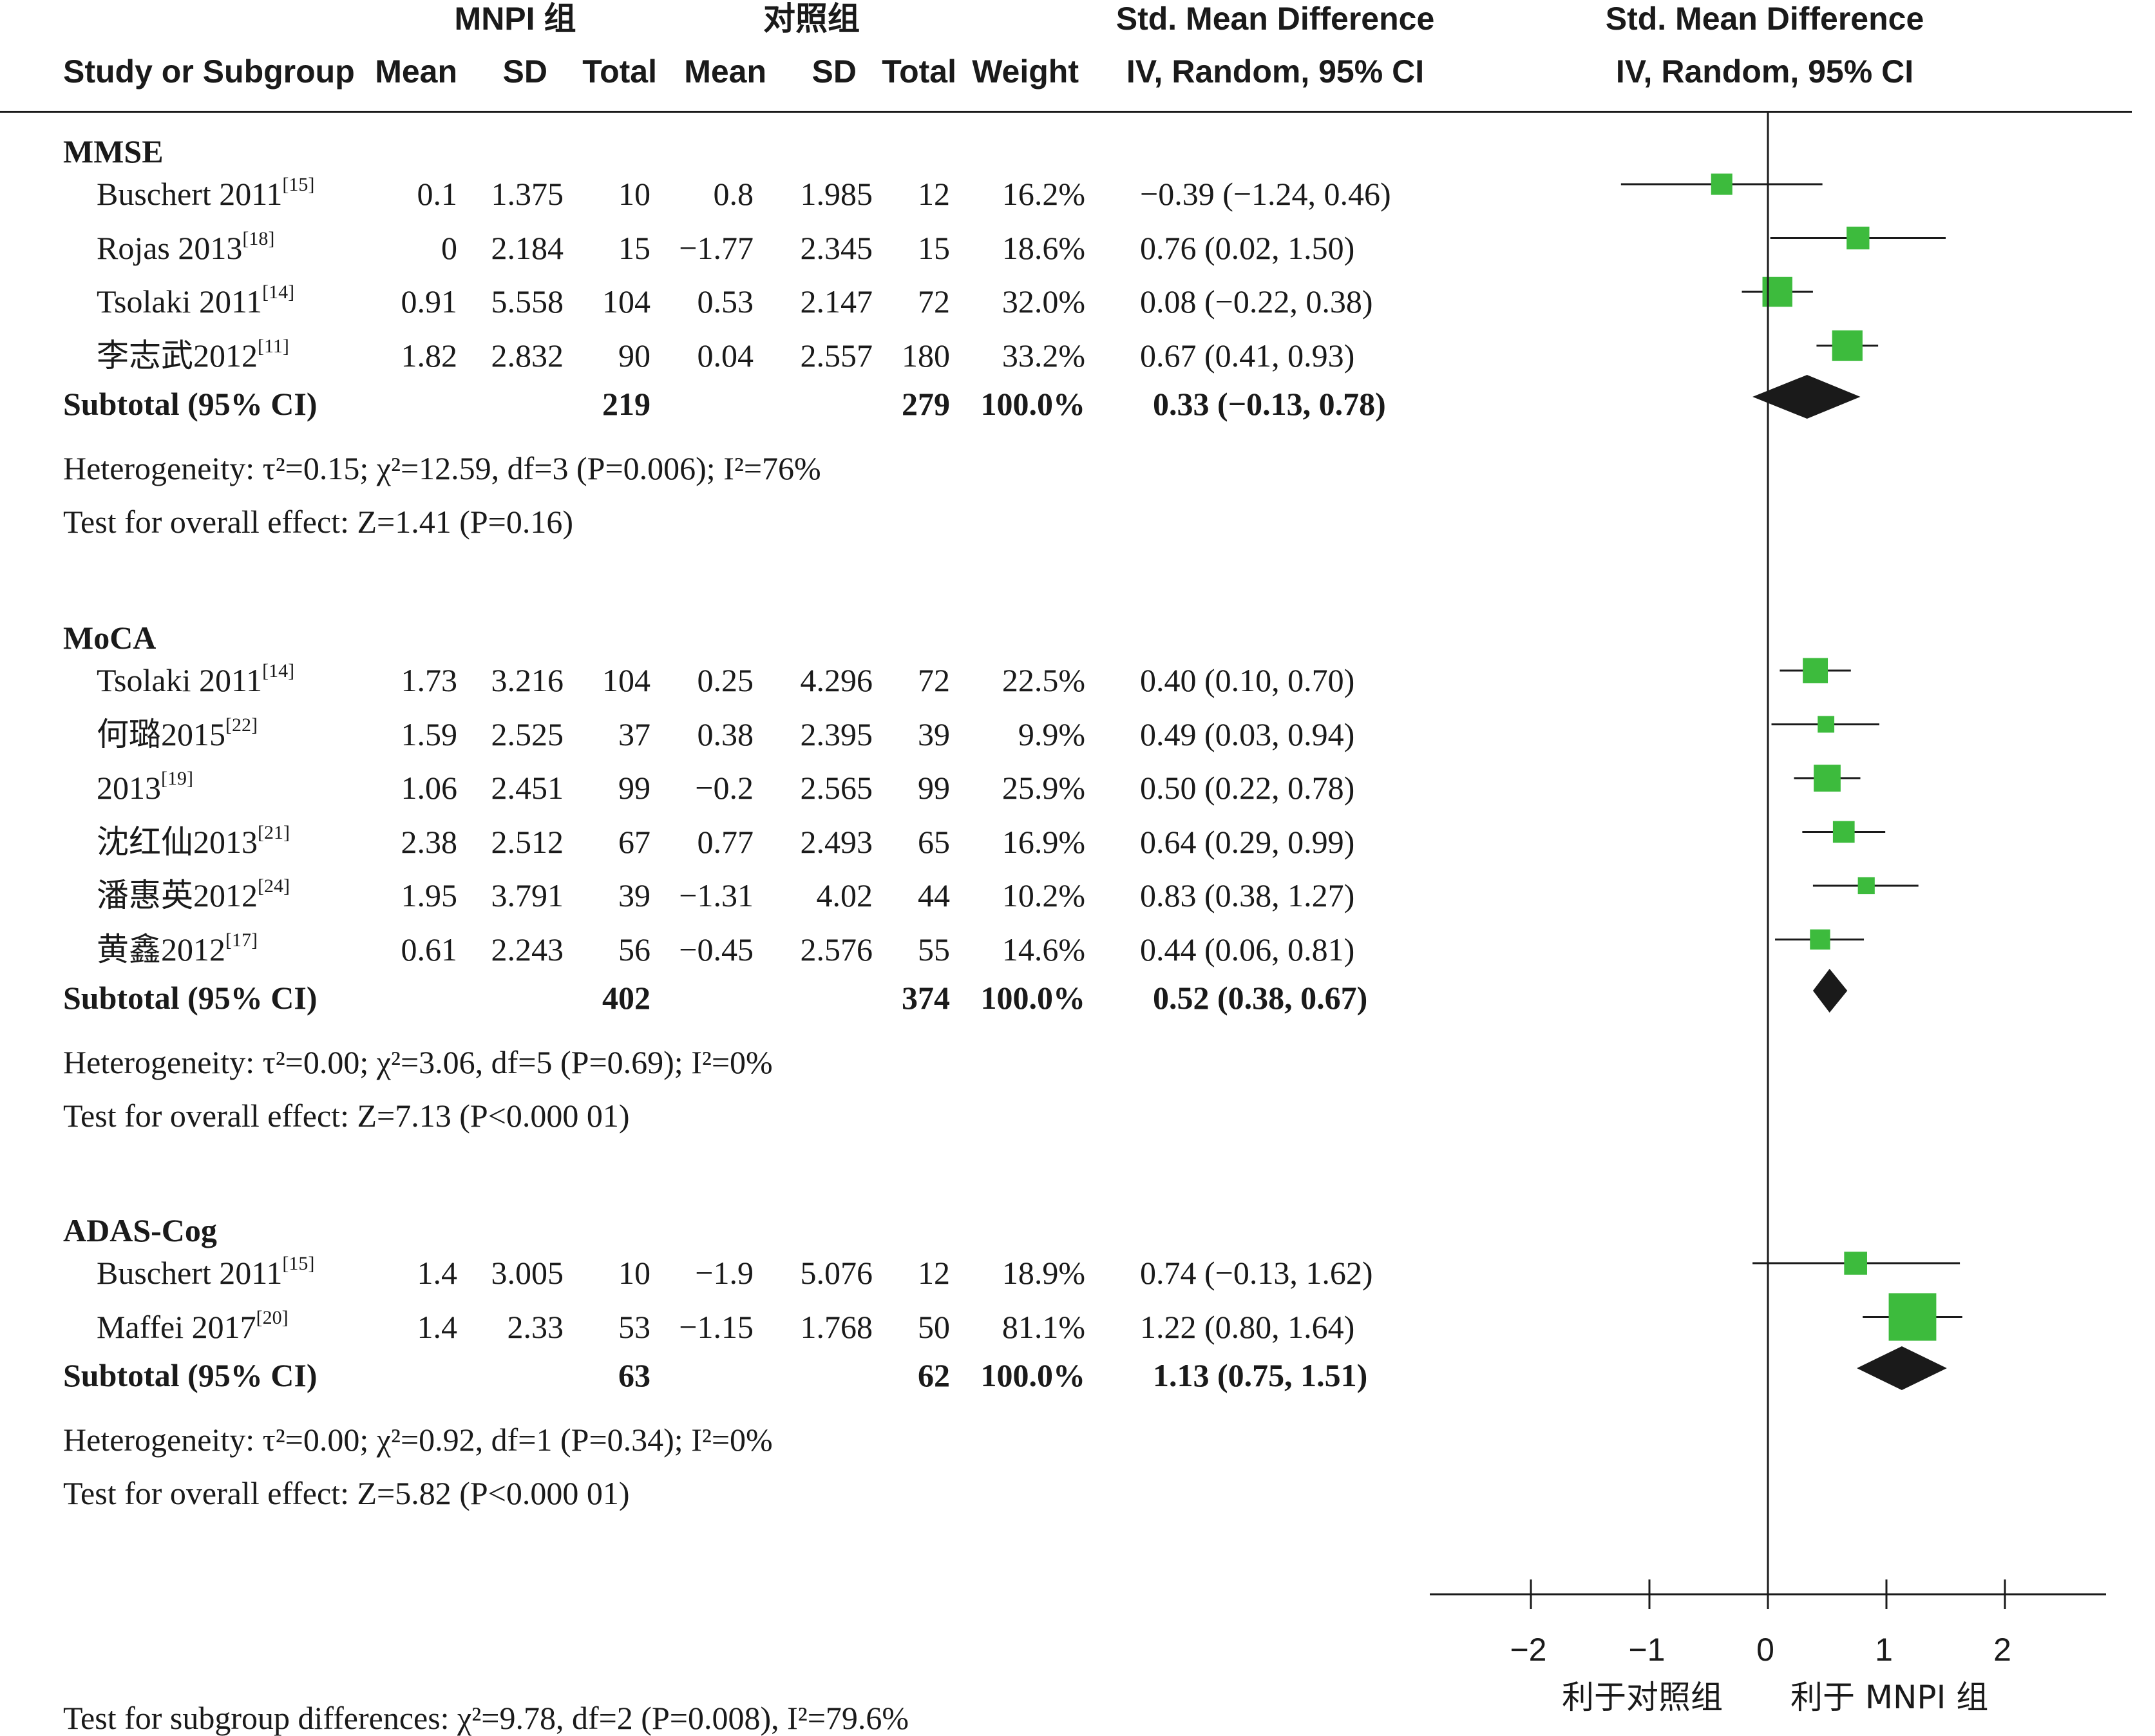 This screenshot has height=1736, width=2155. What do you see at coordinates (177, 779) in the screenshot?
I see `study-reference: [19]` at bounding box center [177, 779].